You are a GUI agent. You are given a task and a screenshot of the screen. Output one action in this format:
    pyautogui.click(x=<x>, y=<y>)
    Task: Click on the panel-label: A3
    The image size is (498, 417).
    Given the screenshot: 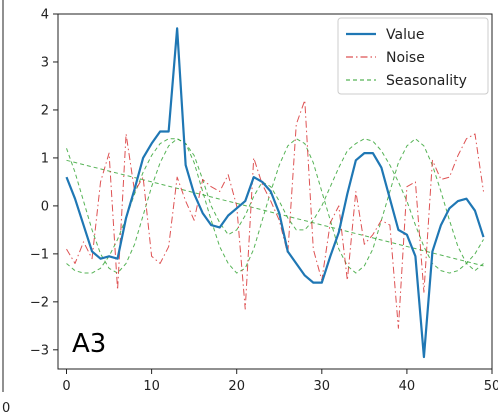 What is the action you would take?
    pyautogui.click(x=89, y=344)
    